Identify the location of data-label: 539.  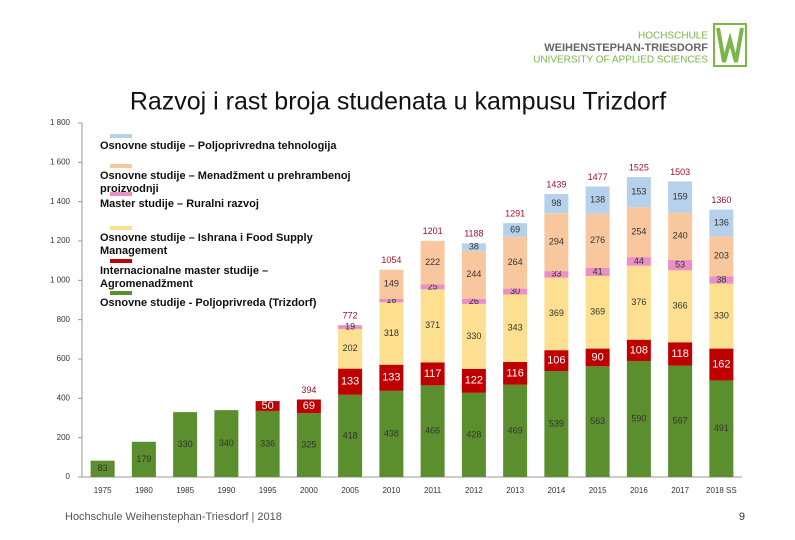
(556, 423).